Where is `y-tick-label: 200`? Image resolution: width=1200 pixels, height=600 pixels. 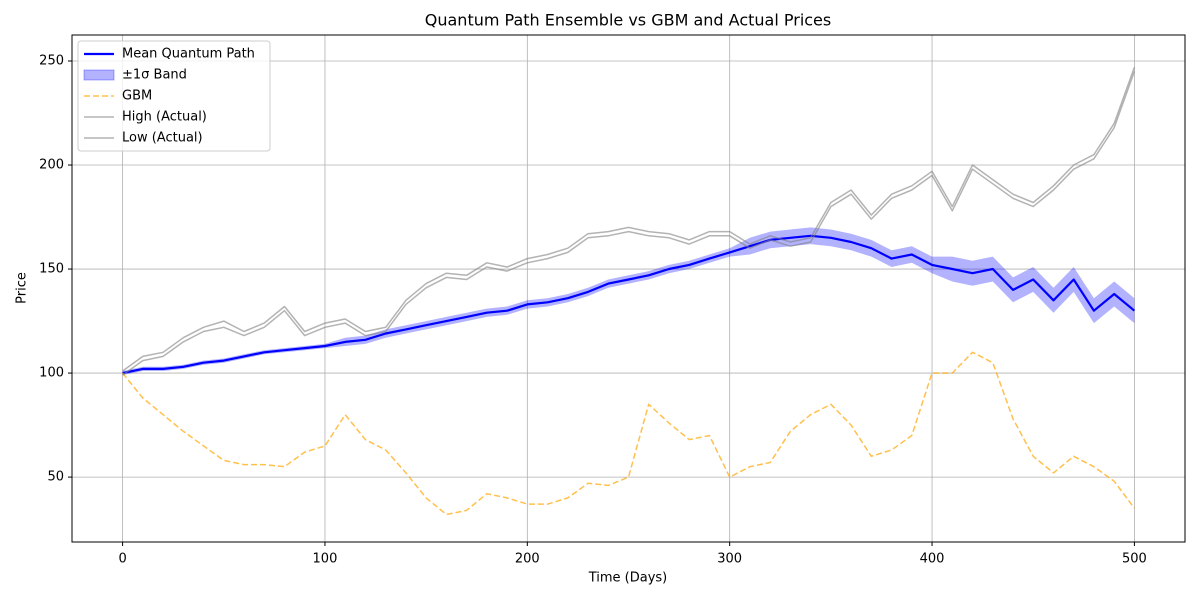 y-tick-label: 200 is located at coordinates (51, 165).